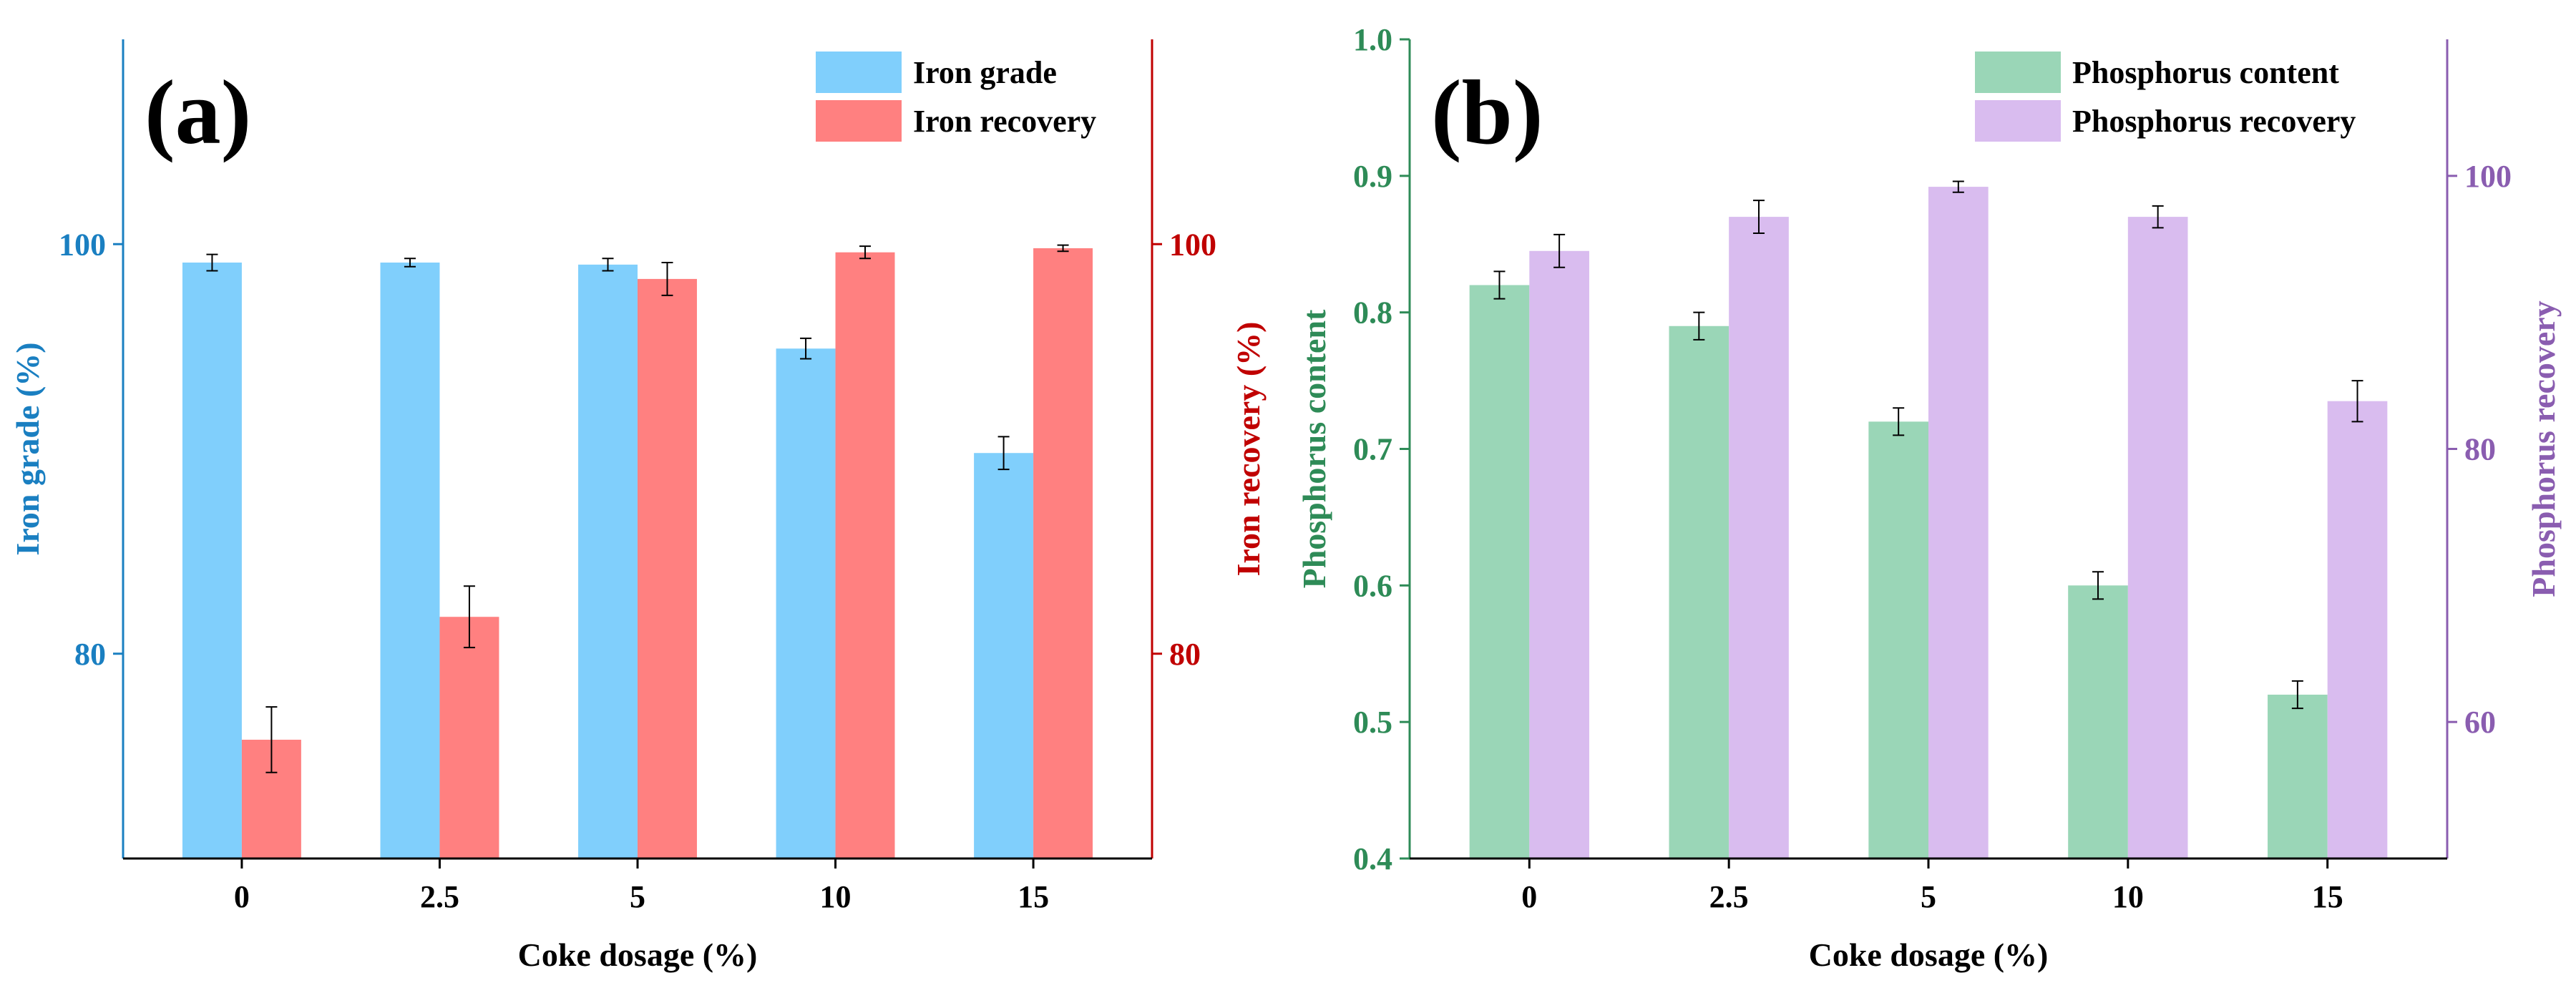 The width and height of the screenshot is (2576, 998). What do you see at coordinates (2205, 72) in the screenshot?
I see `panel-b-legend-label-0: Phosphorus content` at bounding box center [2205, 72].